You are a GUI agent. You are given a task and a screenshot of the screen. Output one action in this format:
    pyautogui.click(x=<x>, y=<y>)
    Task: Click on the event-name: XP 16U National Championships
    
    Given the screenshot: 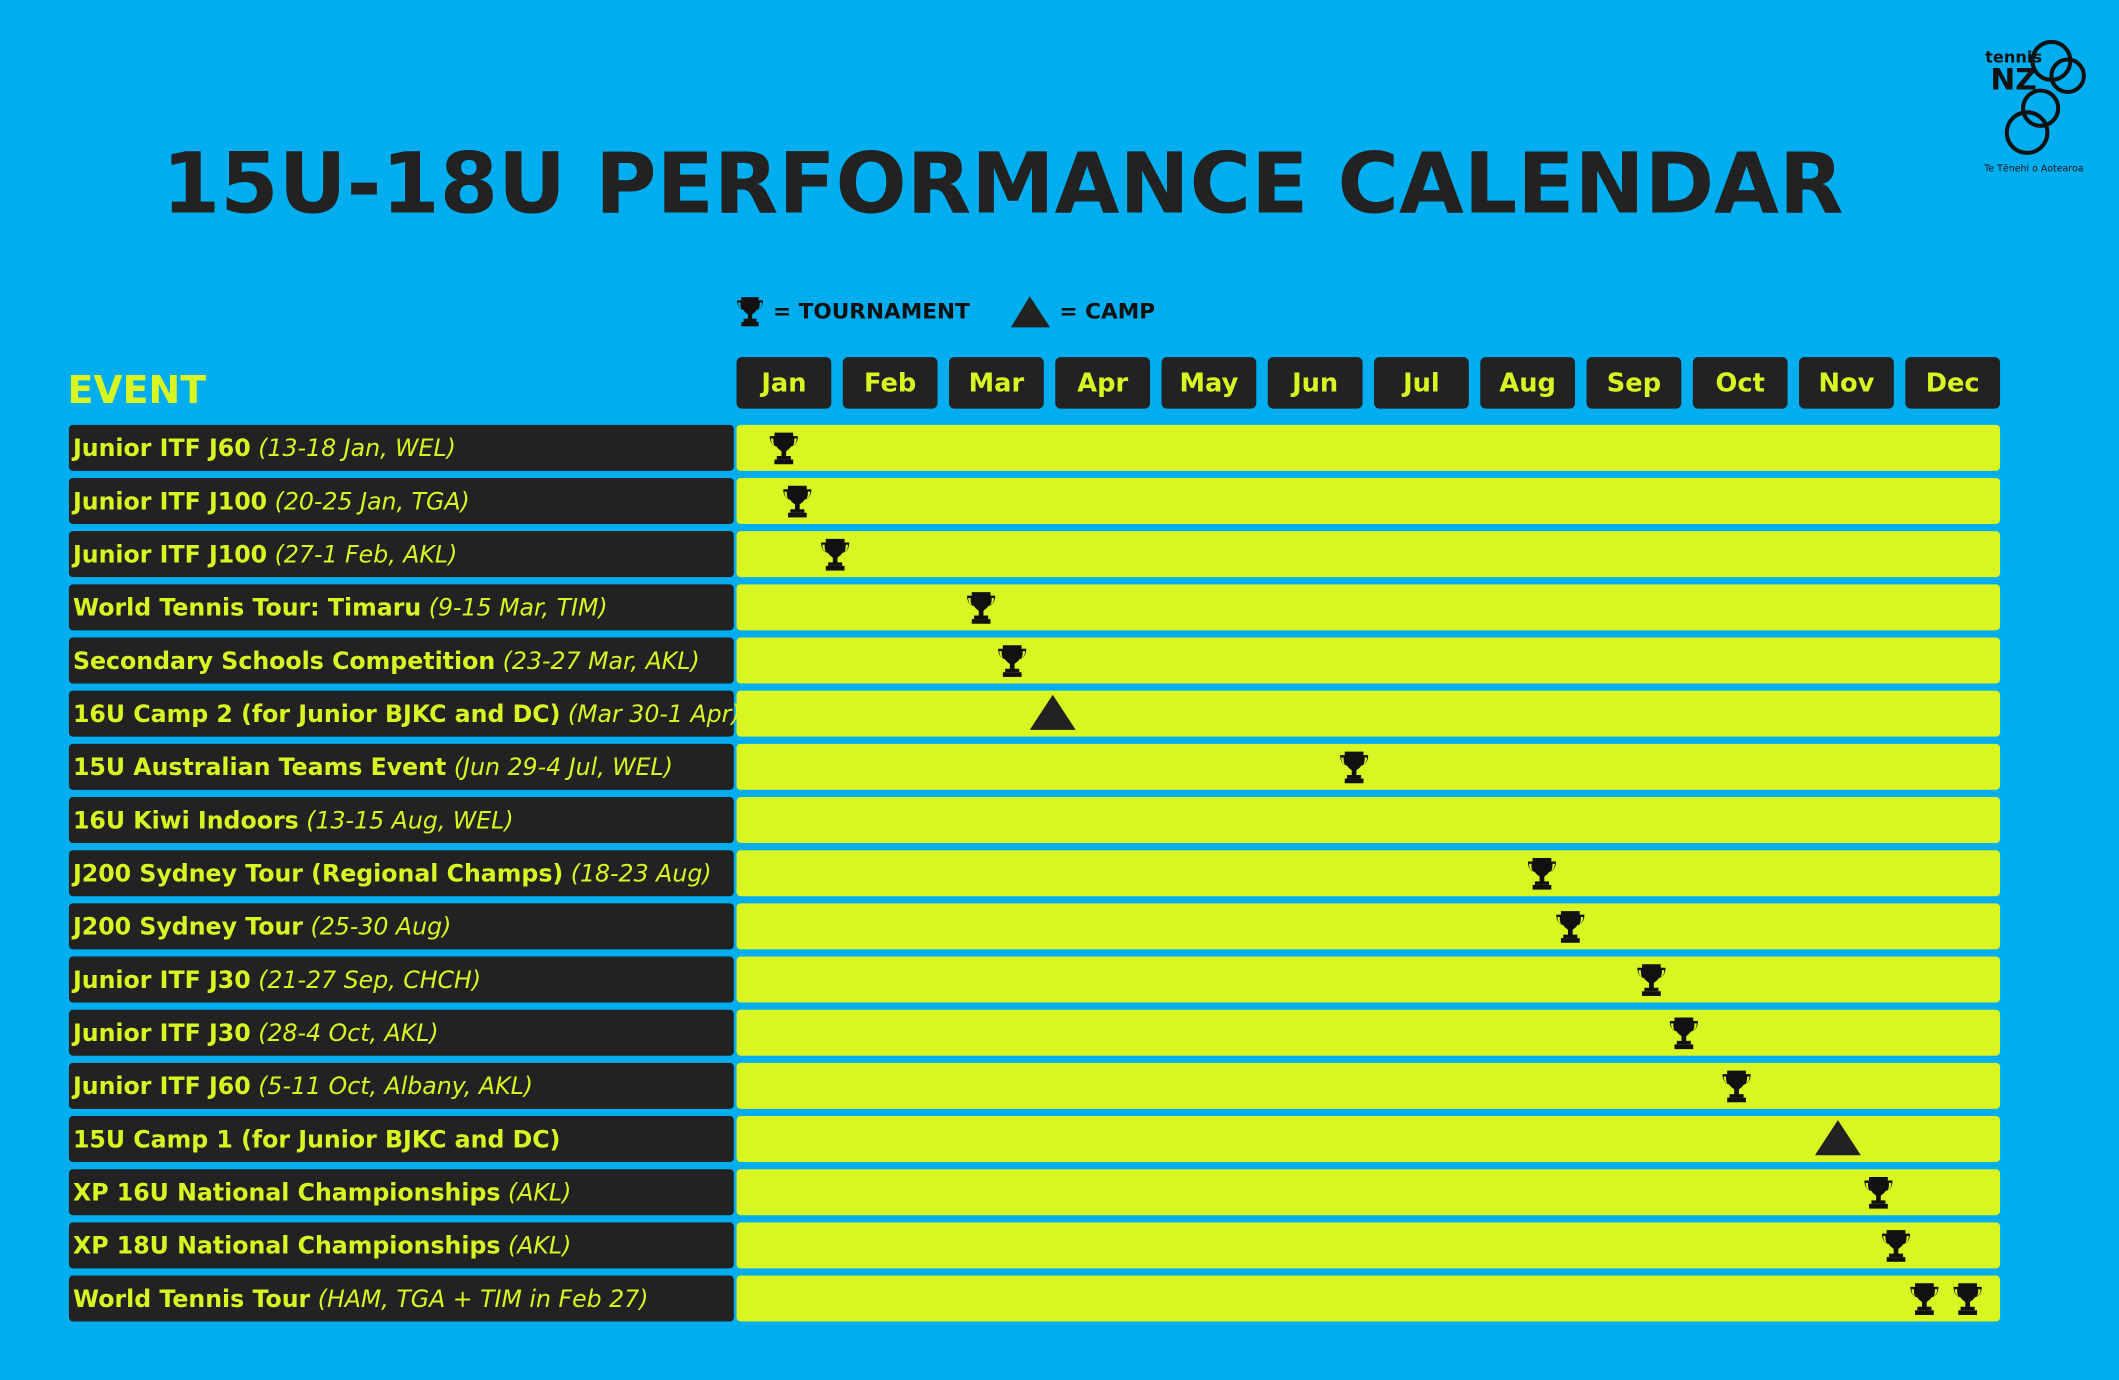 What is the action you would take?
    pyautogui.click(x=287, y=1192)
    